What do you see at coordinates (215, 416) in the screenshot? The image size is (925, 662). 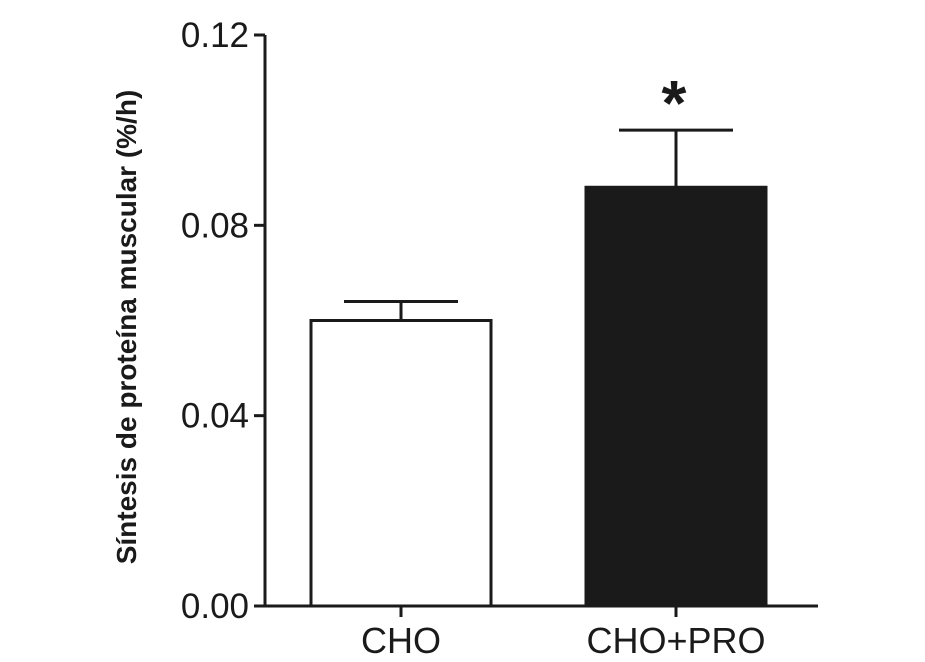 I see `y-tick-label: 0.04` at bounding box center [215, 416].